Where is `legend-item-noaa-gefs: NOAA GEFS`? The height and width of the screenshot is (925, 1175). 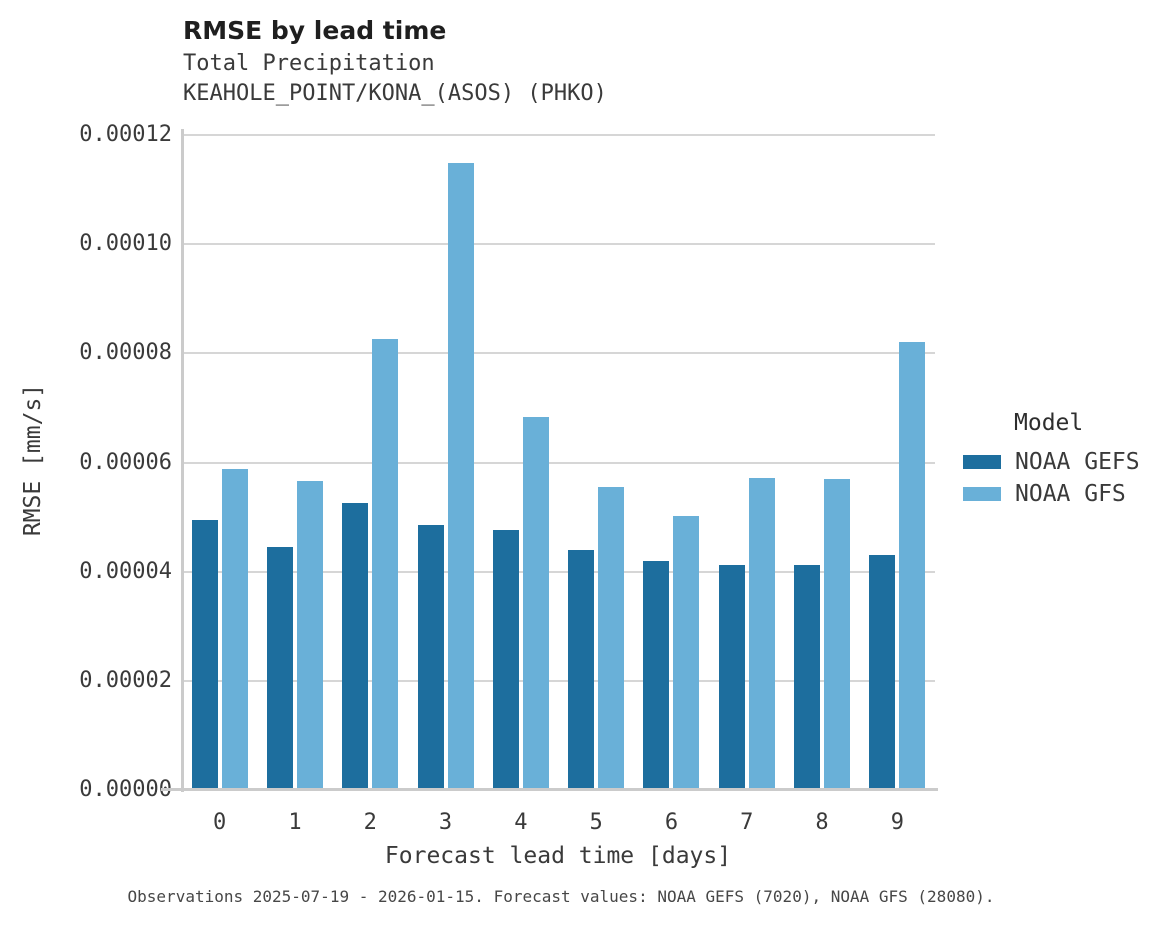 legend-item-noaa-gefs: NOAA GEFS is located at coordinates (1051, 462).